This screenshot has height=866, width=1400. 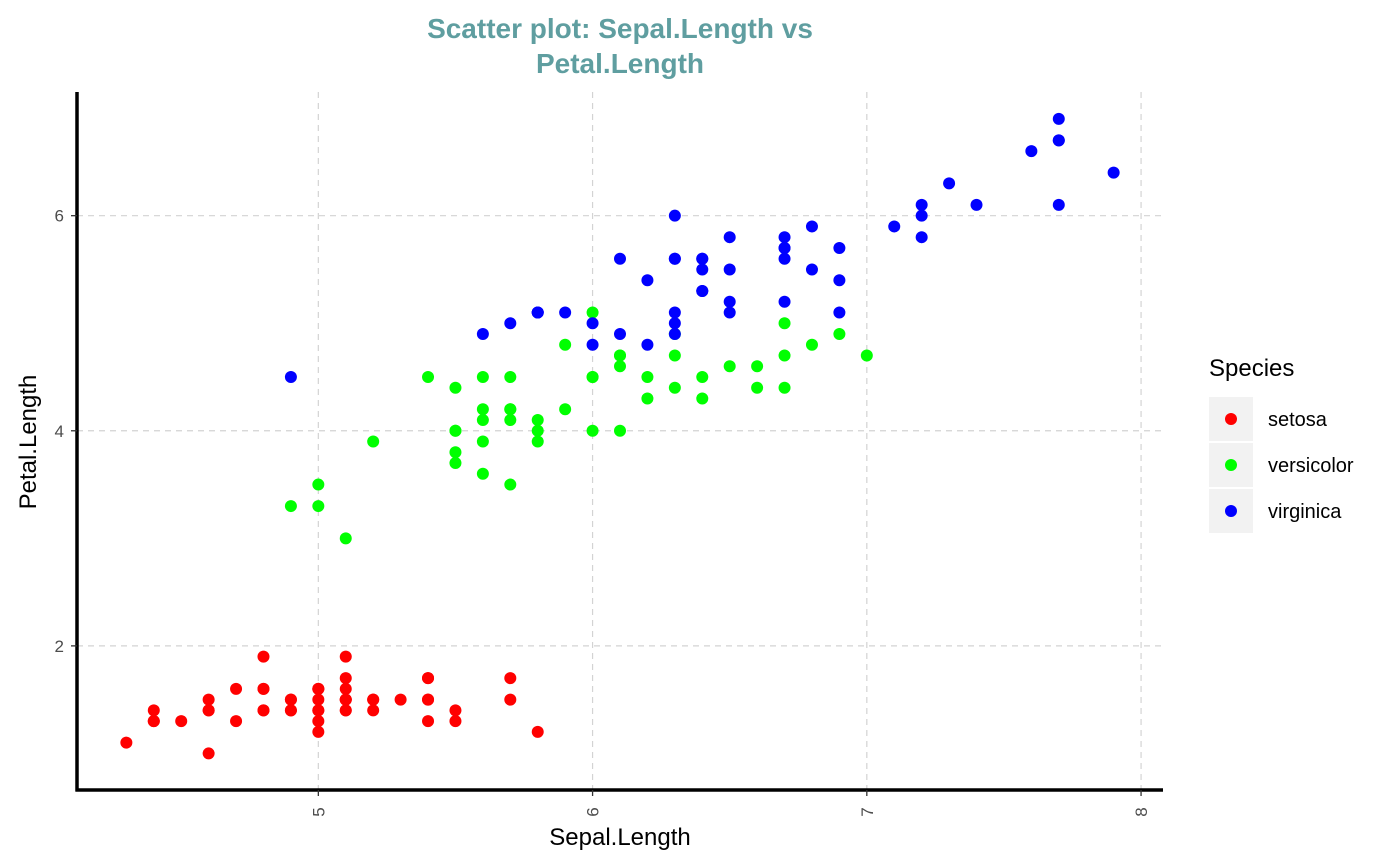 What do you see at coordinates (1305, 512) in the screenshot?
I see `legend-label-virginica: virginica` at bounding box center [1305, 512].